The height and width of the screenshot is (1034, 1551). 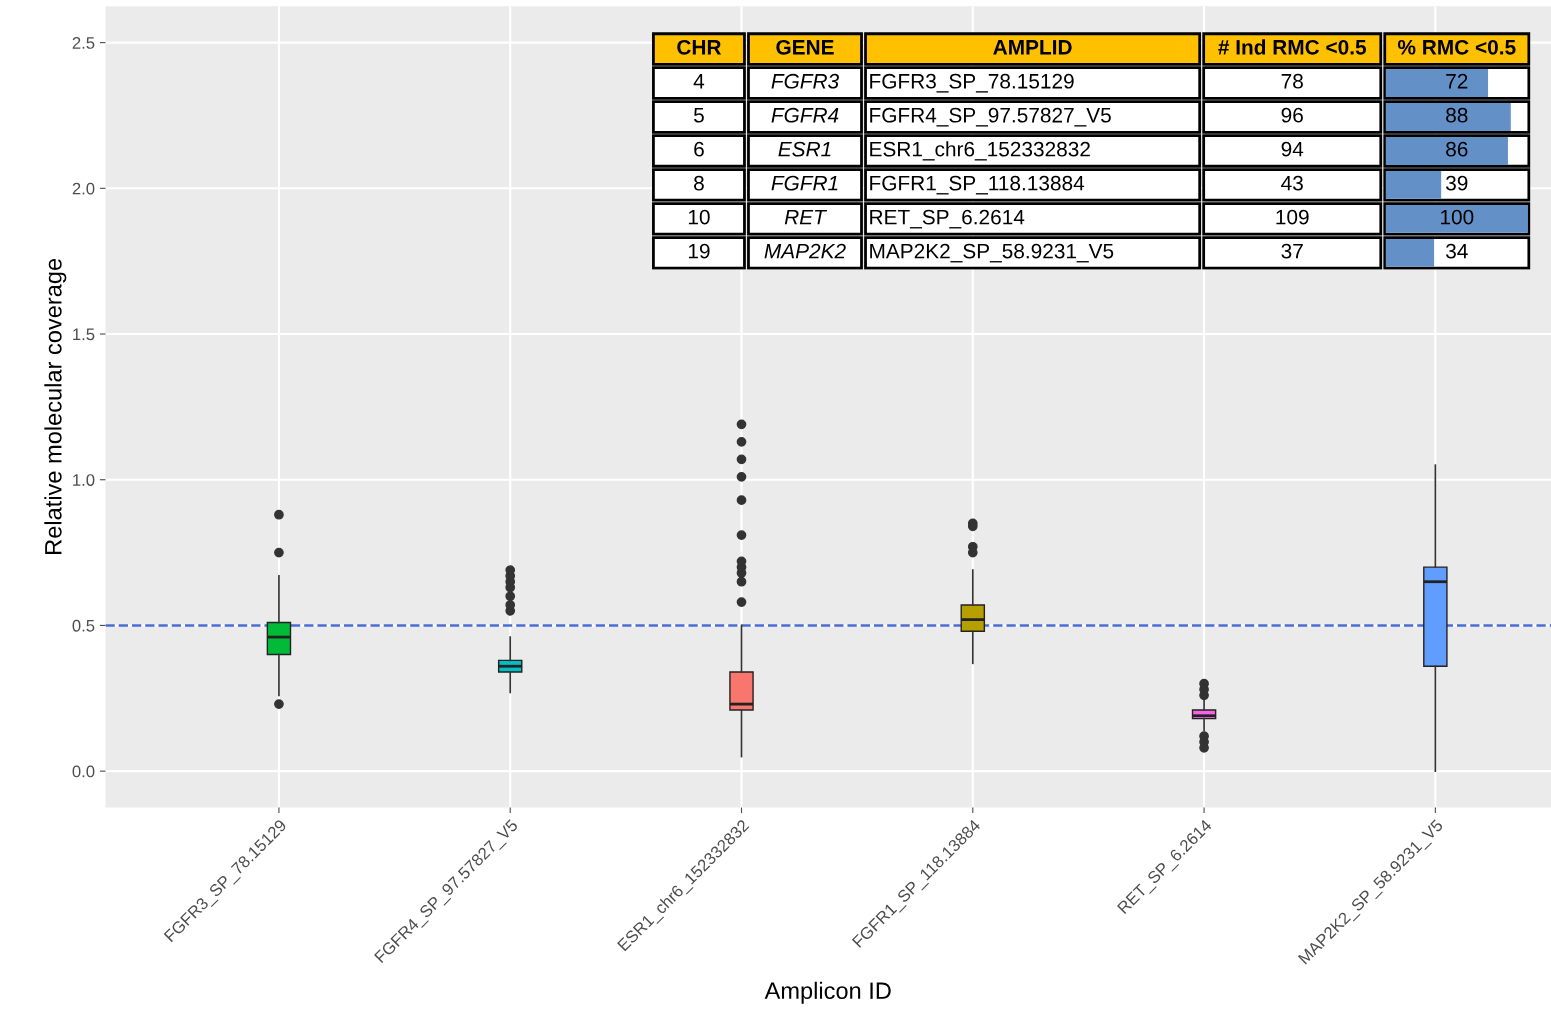 What do you see at coordinates (699, 149) in the screenshot?
I see `annotation: 6` at bounding box center [699, 149].